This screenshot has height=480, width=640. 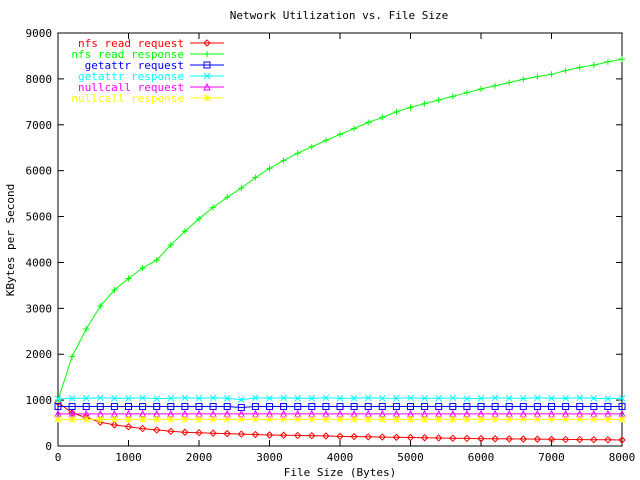 I want to click on y-tick-label: 7000, so click(x=39, y=125).